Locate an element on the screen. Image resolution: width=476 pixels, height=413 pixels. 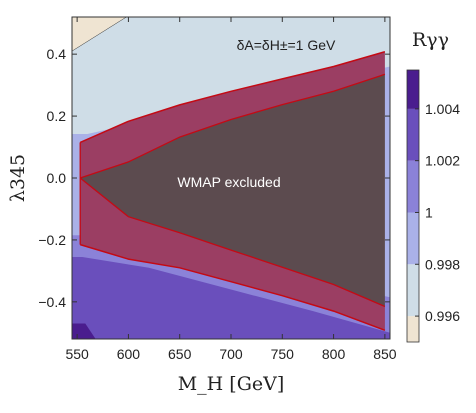
band-lower-outer-edge is located at coordinates (232, 287).